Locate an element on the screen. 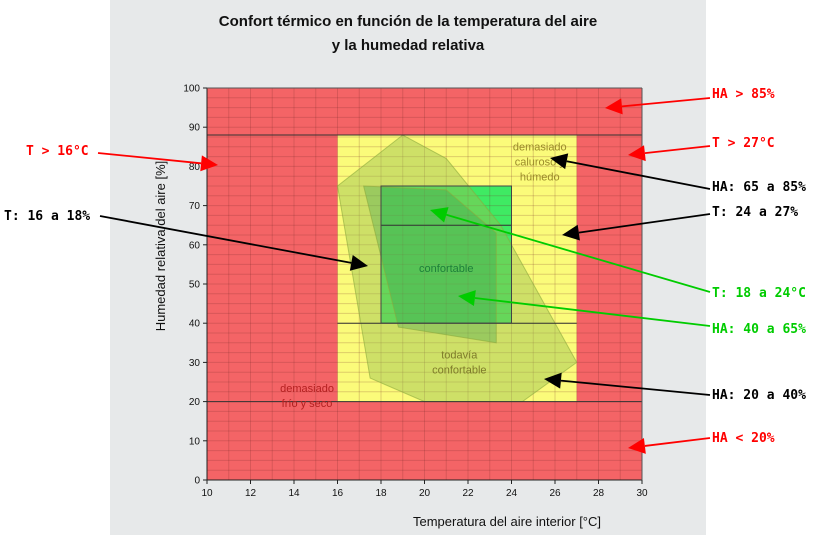  callout-label: T > 27°C is located at coordinates (743, 143).